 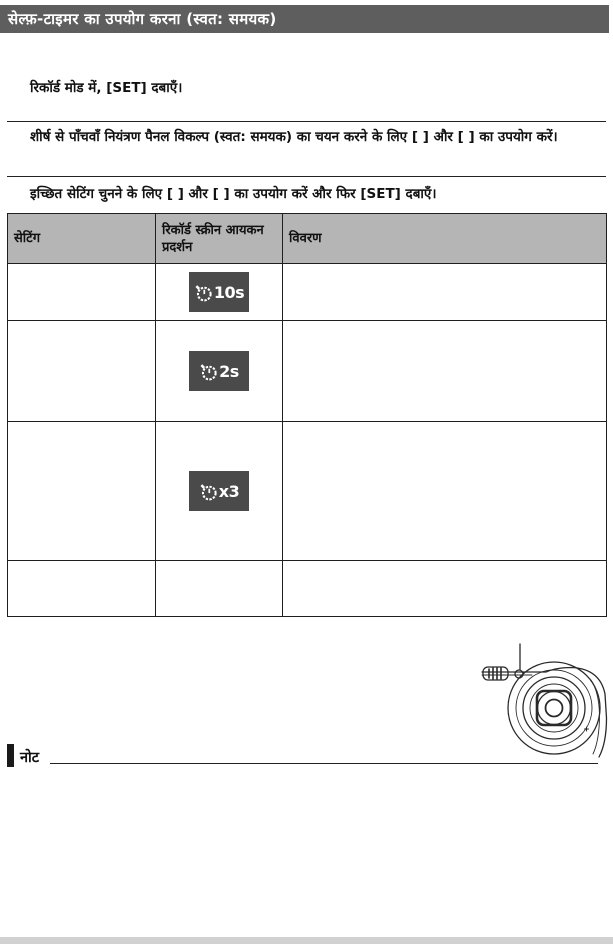 What do you see at coordinates (219, 588) in the screenshot?
I see `cell-record-screen-icon` at bounding box center [219, 588].